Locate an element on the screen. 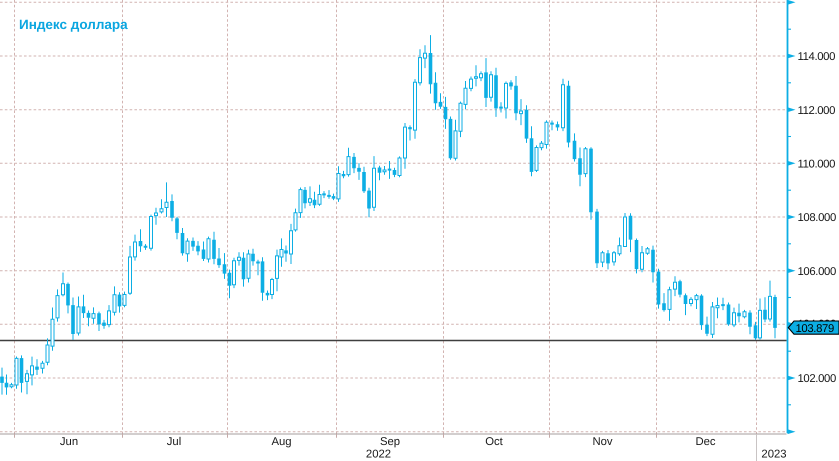 The height and width of the screenshot is (461, 839). svg-text: 2022 is located at coordinates (378, 455).